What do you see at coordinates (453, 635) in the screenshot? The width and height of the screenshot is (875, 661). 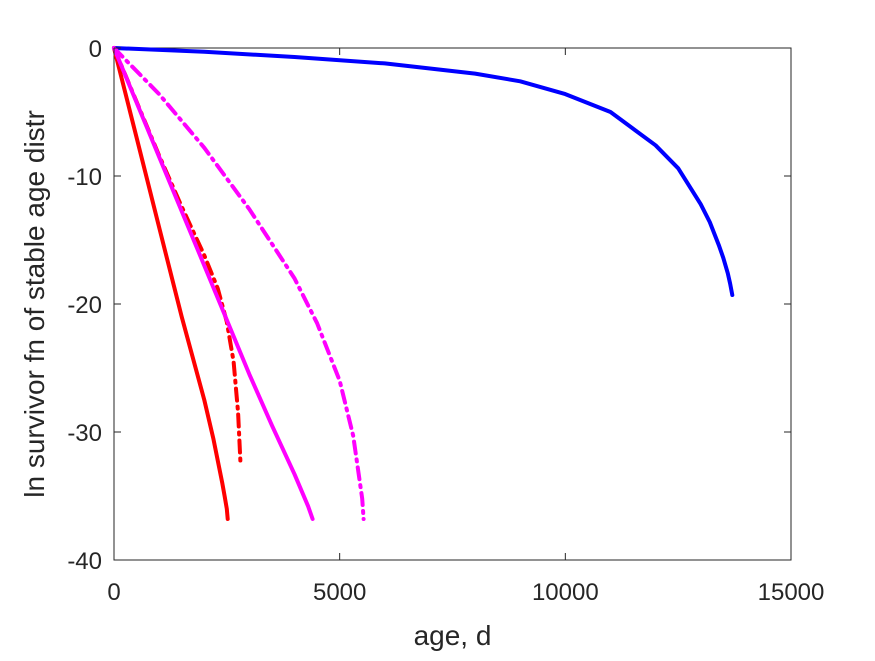 I see `x-axis-label: age, d` at bounding box center [453, 635].